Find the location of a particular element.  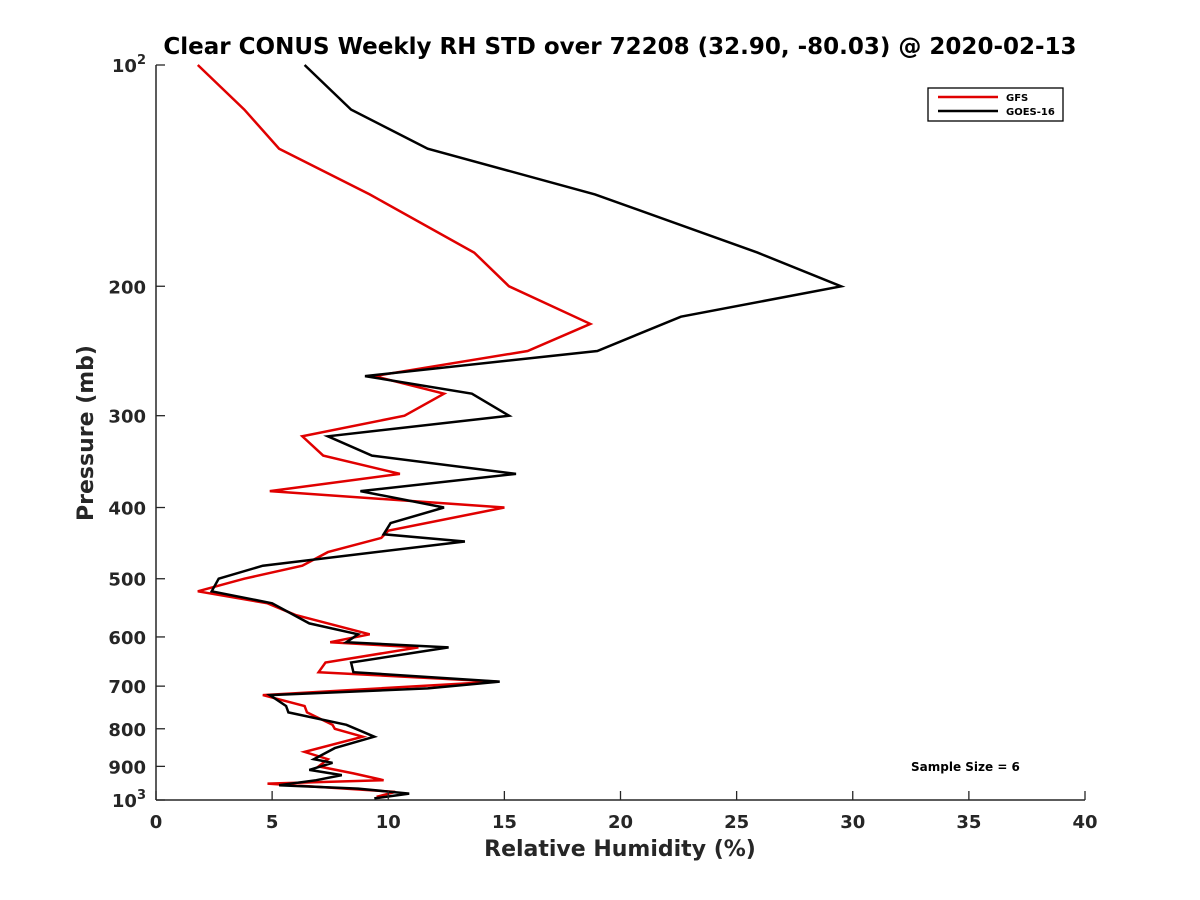

y-tick-label: 300 is located at coordinates (127, 417).